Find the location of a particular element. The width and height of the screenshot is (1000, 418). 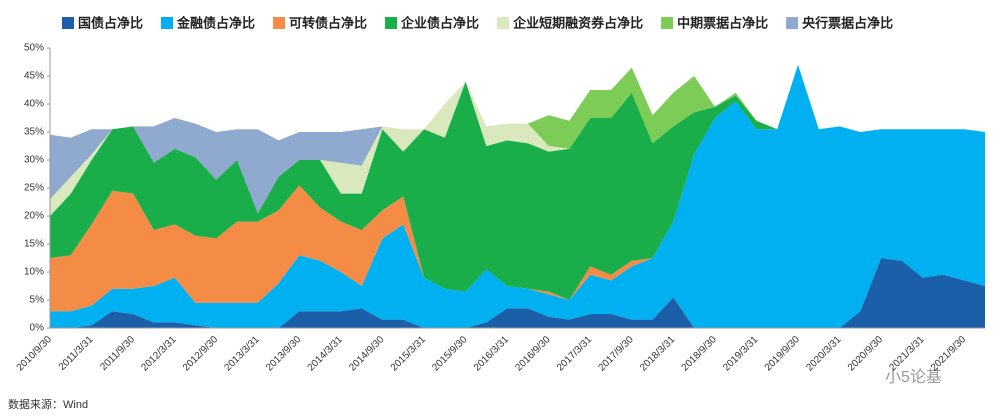

y-tick-label: 10% is located at coordinates (34, 272).